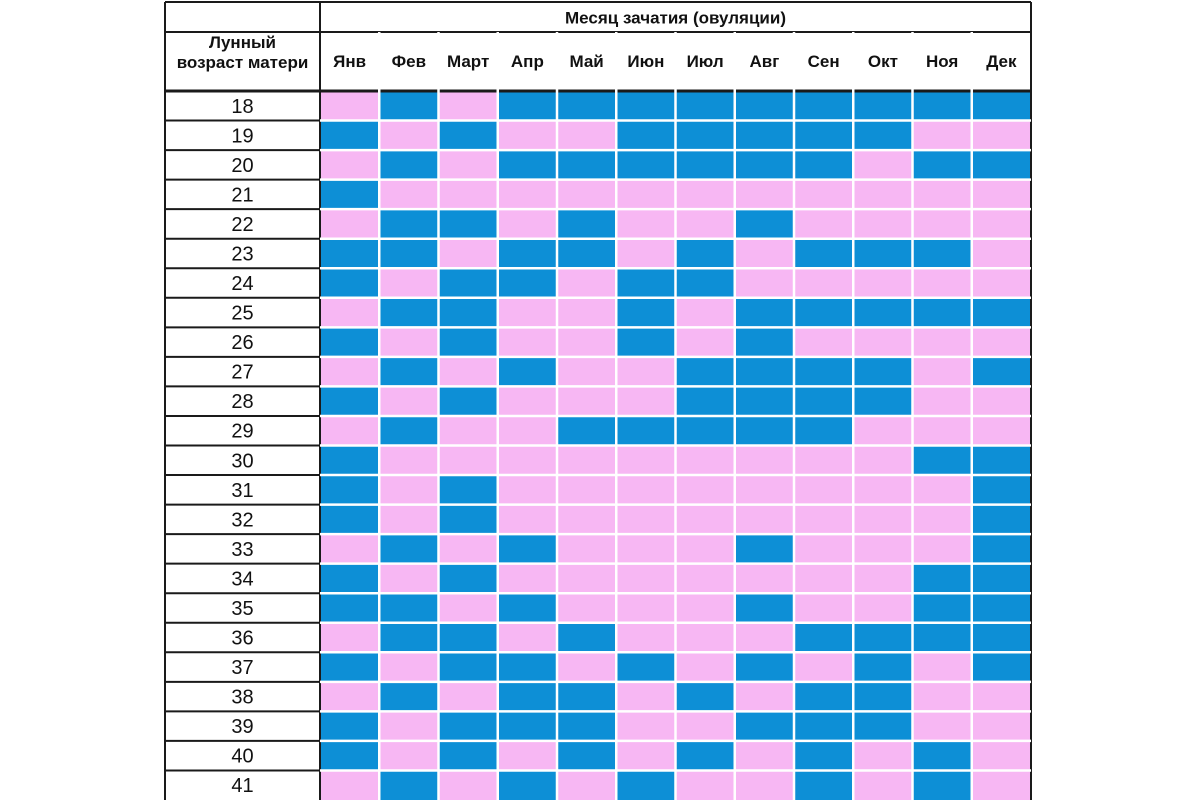 The height and width of the screenshot is (800, 1200). Describe the element at coordinates (764, 637) in the screenshot. I see `cell-36-Авг-pink` at that location.